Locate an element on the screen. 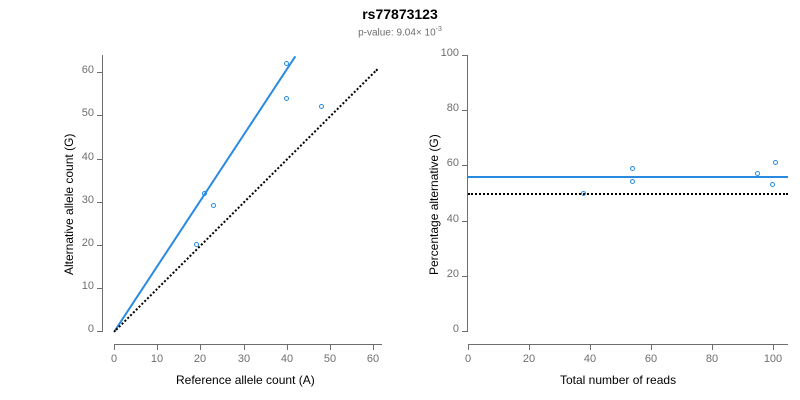  right-y-tick-label: 100 is located at coordinates (449, 53).